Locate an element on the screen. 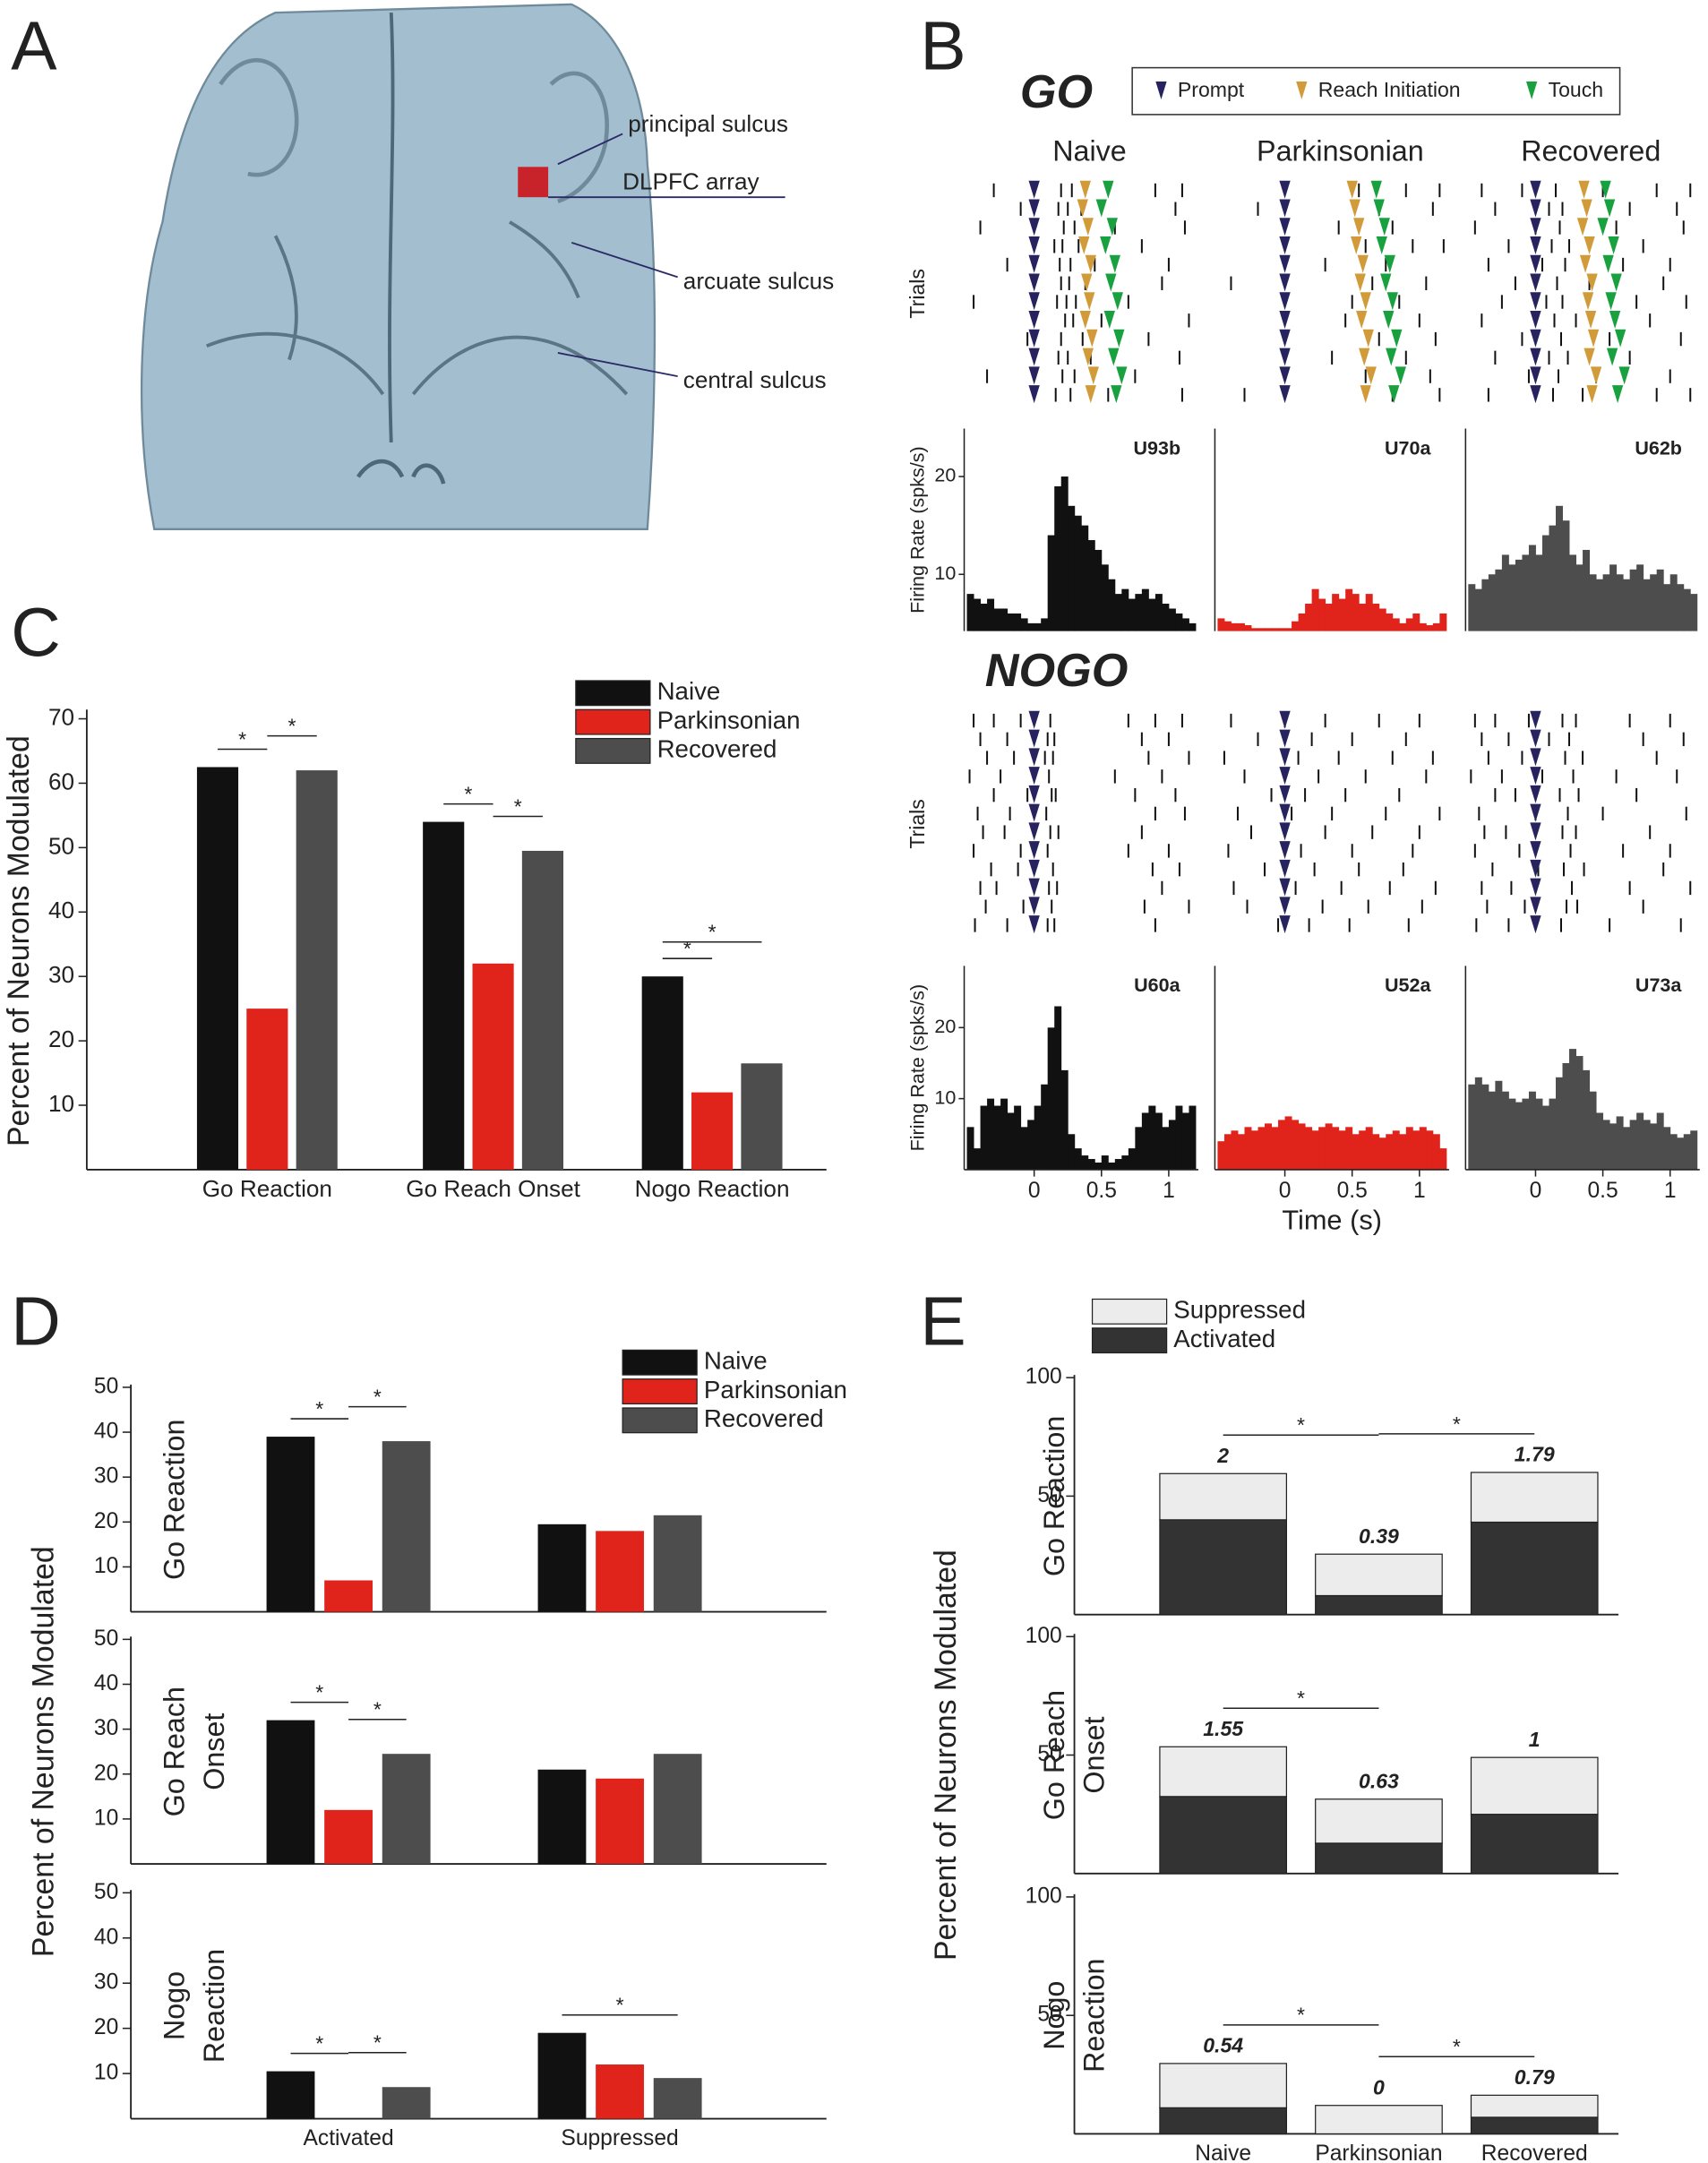 Image resolution: width=1708 pixels, height=2163 pixels. brain is located at coordinates (398, 266).